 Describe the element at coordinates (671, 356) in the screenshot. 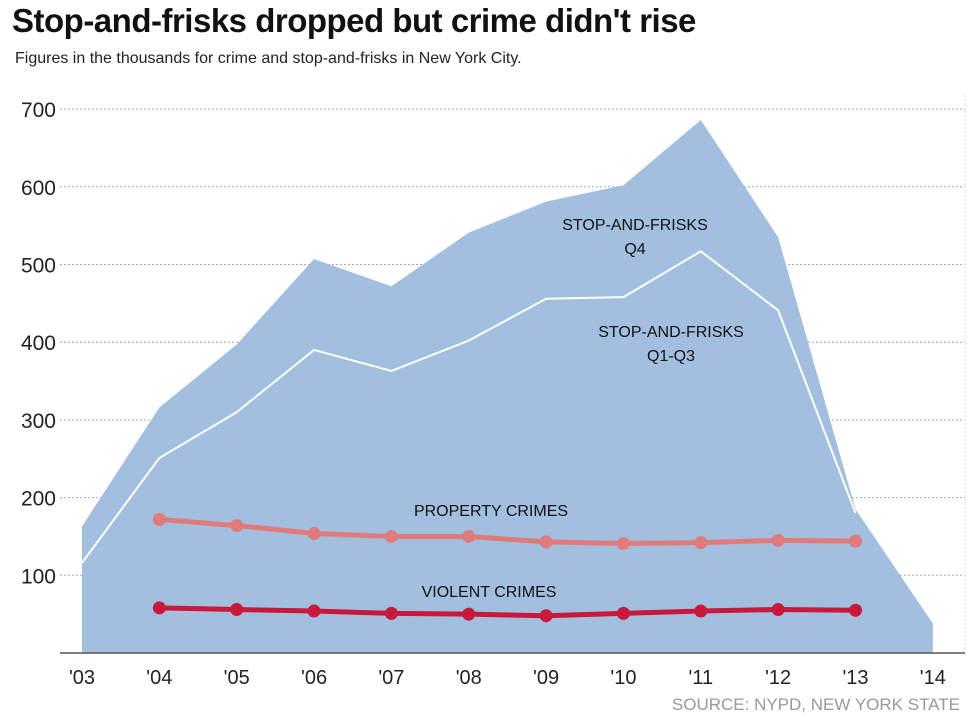

I see `label-stop-and-frisks-q1-q3: Q1-Q3` at that location.